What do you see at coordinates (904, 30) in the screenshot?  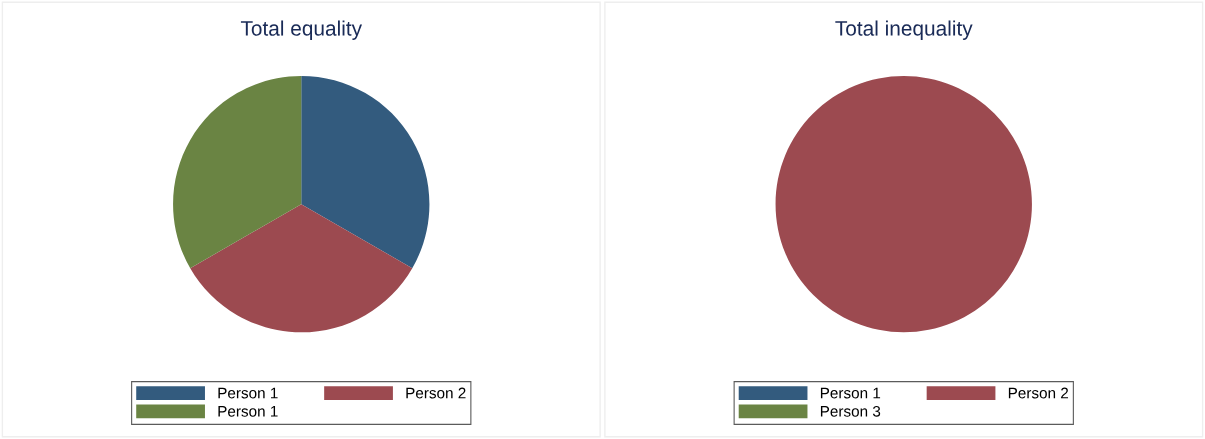 I see `chart-title: Total inequality` at bounding box center [904, 30].